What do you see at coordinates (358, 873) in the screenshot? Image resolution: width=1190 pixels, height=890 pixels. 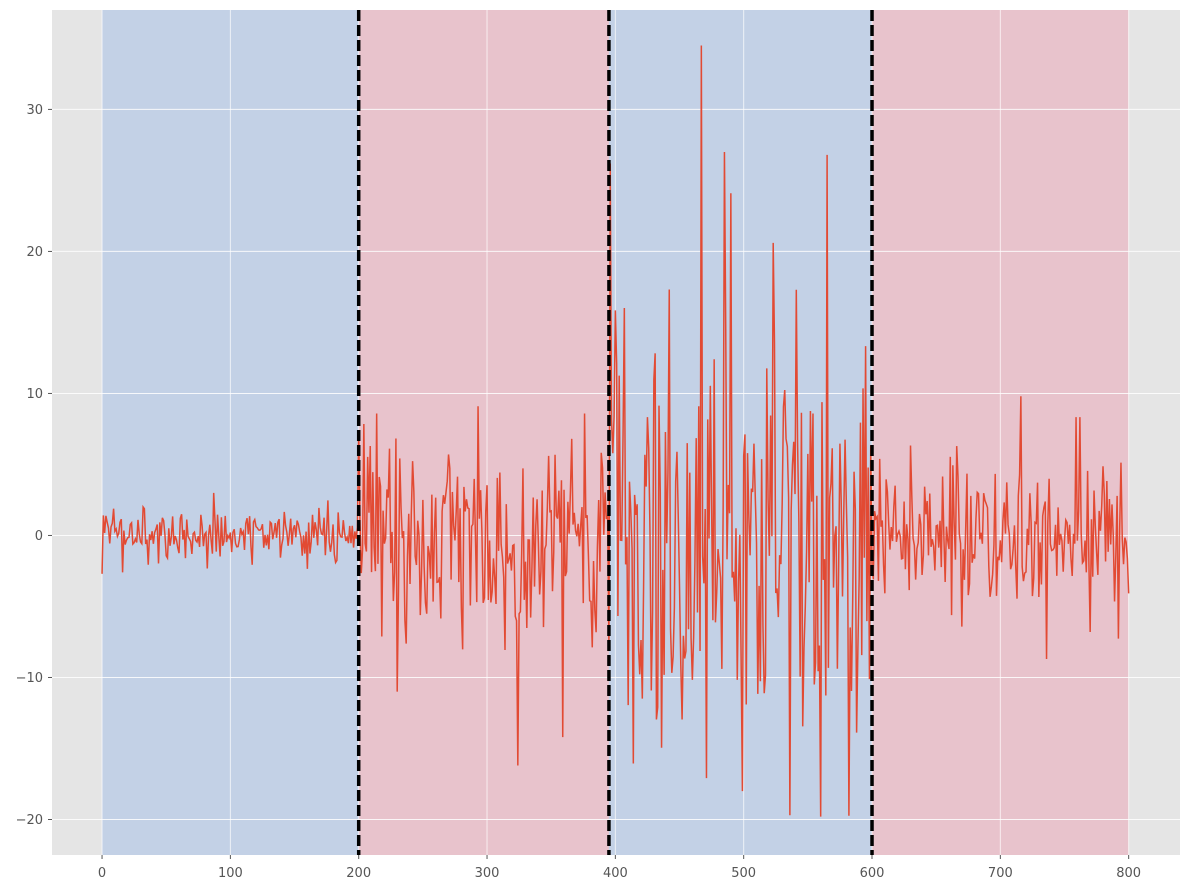 I see `x-tick-label-2: 200` at bounding box center [358, 873].